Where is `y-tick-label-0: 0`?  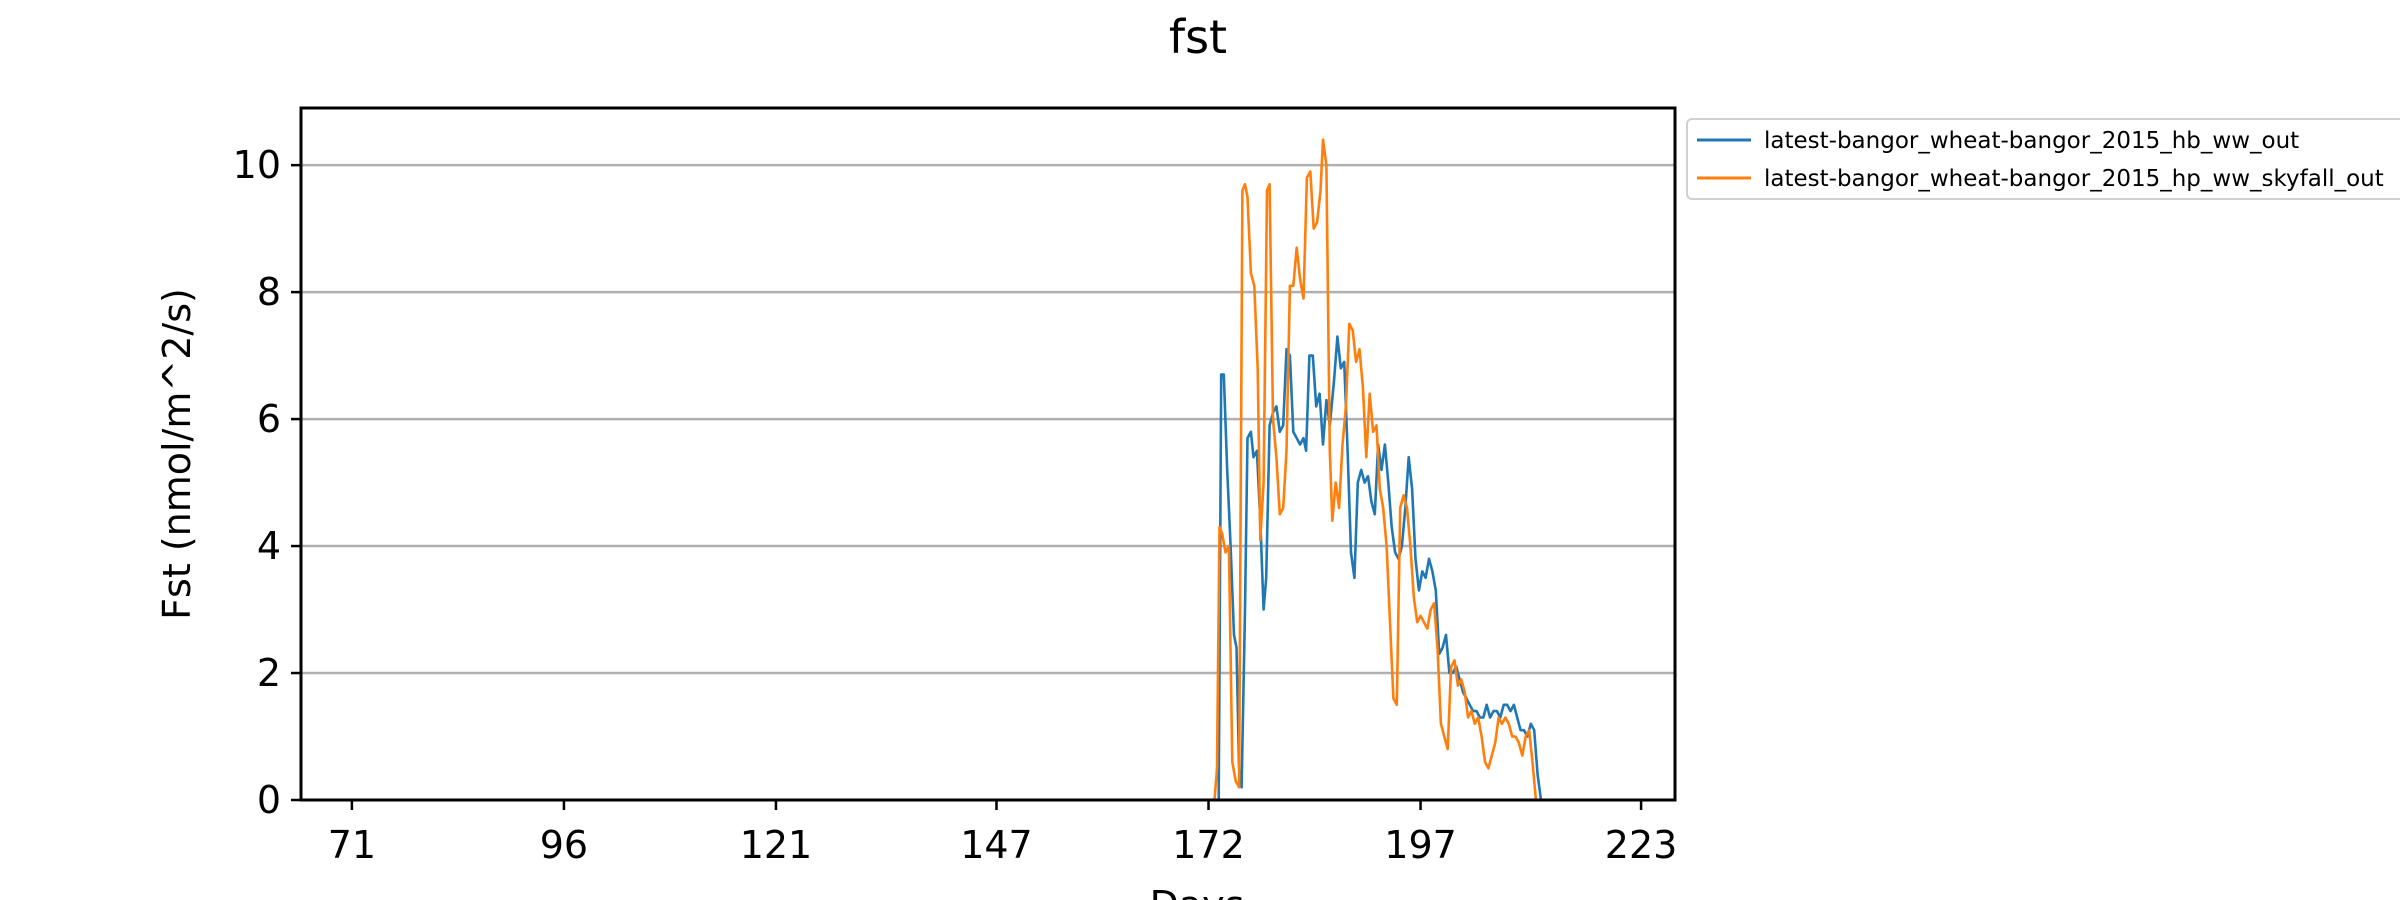 y-tick-label-0: 0 is located at coordinates (269, 800).